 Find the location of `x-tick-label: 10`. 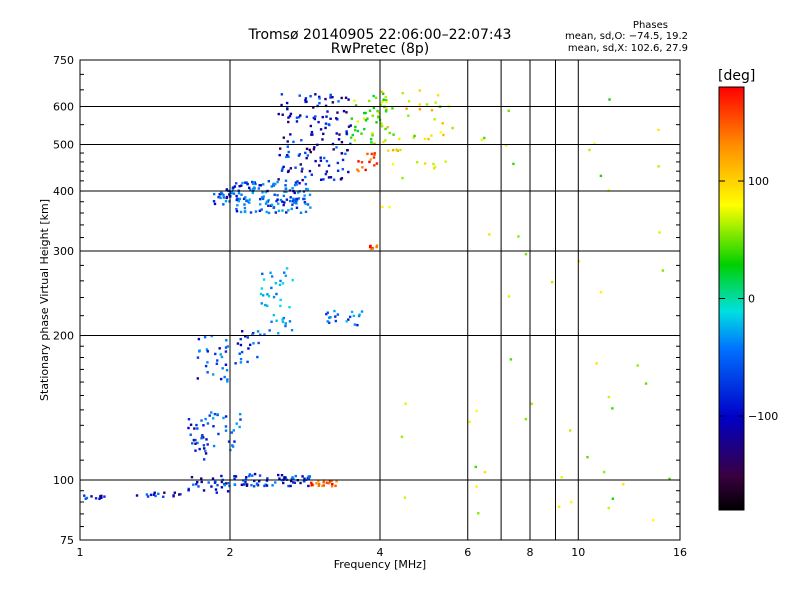

x-tick-label: 10 is located at coordinates (578, 552).